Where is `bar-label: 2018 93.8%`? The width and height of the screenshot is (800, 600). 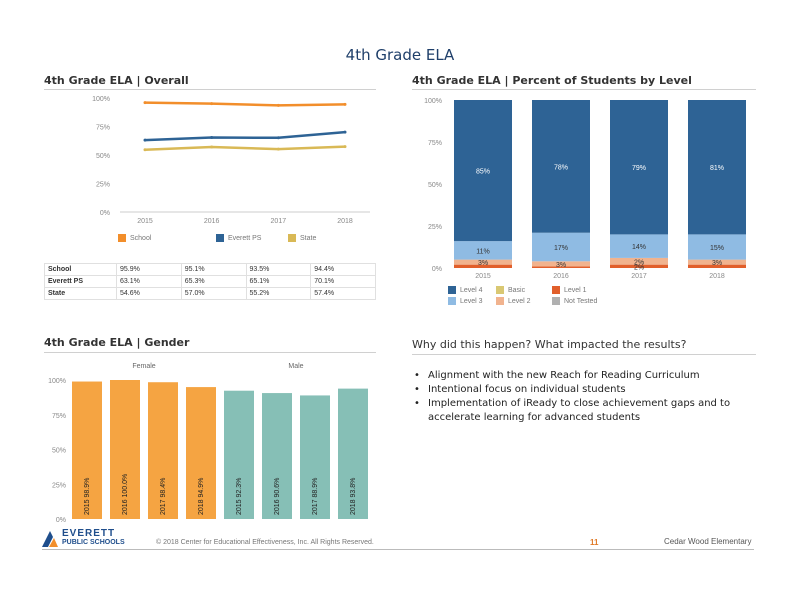 bar-label: 2018 93.8% is located at coordinates (353, 496).